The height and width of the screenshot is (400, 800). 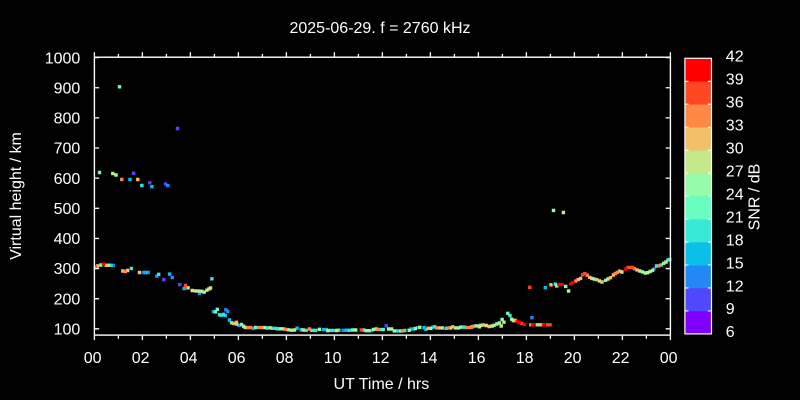 What do you see at coordinates (333, 358) in the screenshot?
I see `svg-text: 10` at bounding box center [333, 358].